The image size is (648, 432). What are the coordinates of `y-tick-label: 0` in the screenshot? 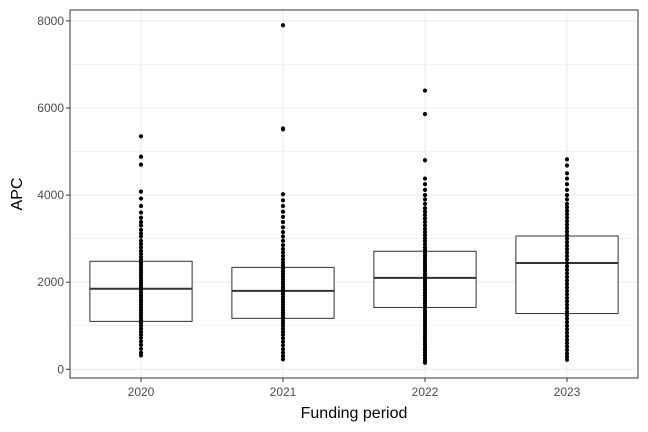 It's located at (60, 369).